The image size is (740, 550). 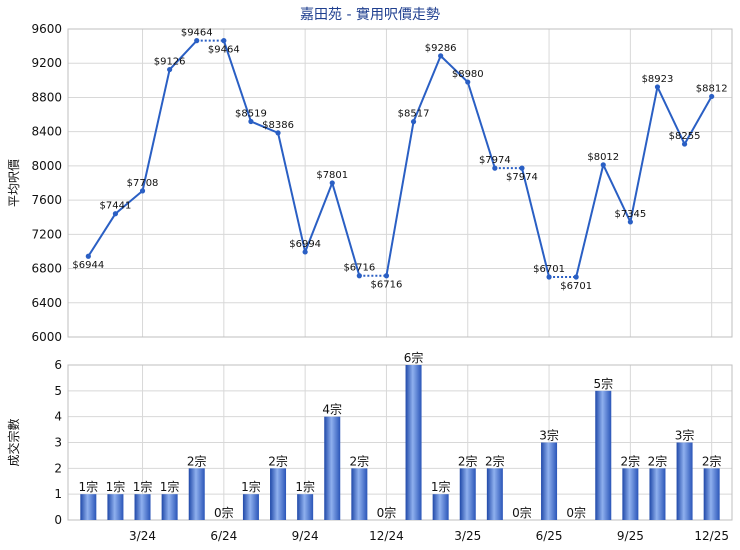 What do you see at coordinates (603, 157) in the screenshot?
I see `data-label: $8012` at bounding box center [603, 157].